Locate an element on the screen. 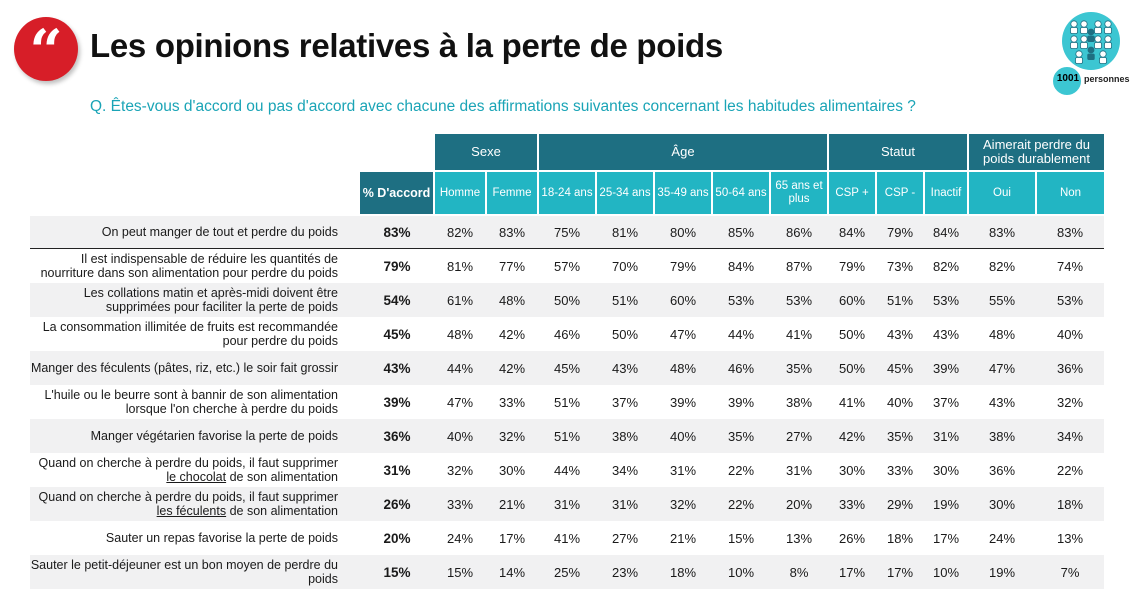 This screenshot has height=602, width=1135. value-cell: 70% is located at coordinates (625, 265).